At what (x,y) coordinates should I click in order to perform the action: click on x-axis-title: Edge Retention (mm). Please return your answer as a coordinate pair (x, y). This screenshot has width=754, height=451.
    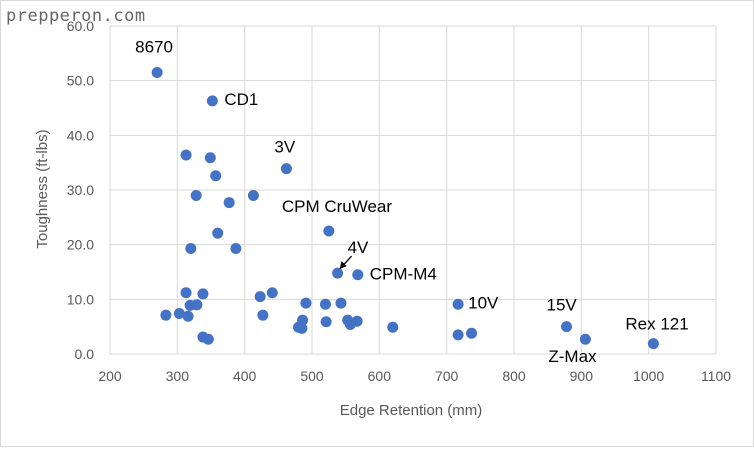
    Looking at the image, I should click on (411, 410).